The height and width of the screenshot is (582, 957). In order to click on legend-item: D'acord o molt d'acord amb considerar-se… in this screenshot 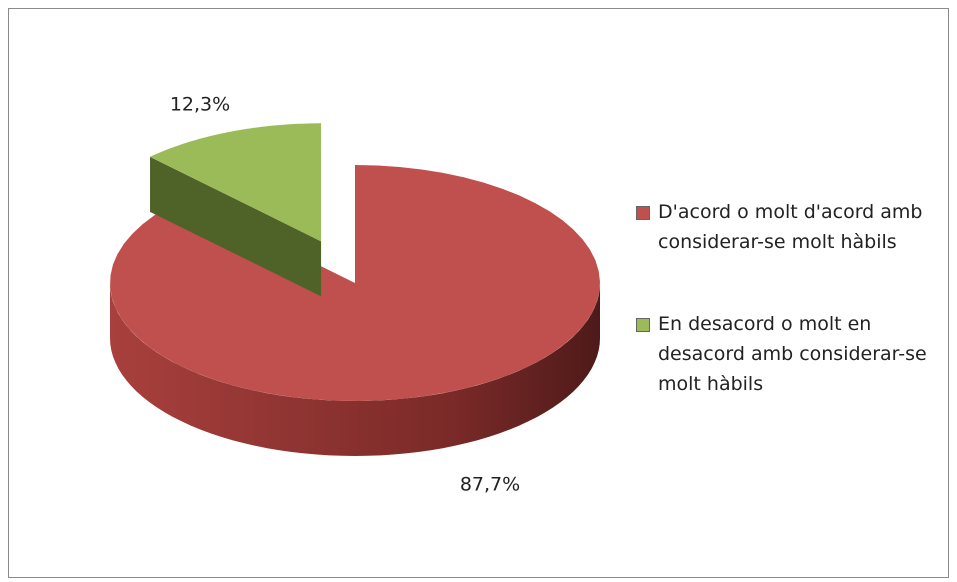, I will do `click(792, 227)`.